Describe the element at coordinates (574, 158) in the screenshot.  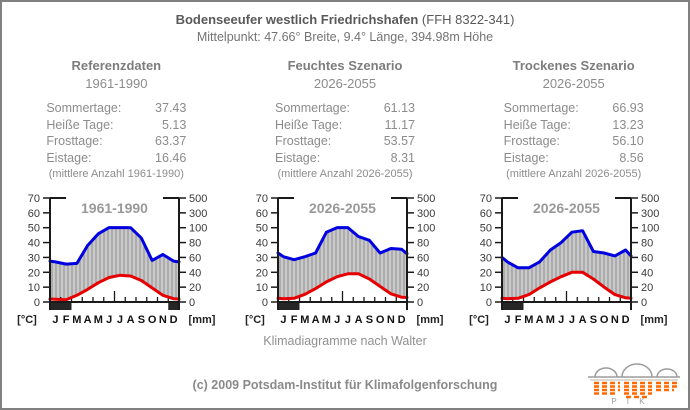
I see `stat-row: Eistage: 8.56` at that location.